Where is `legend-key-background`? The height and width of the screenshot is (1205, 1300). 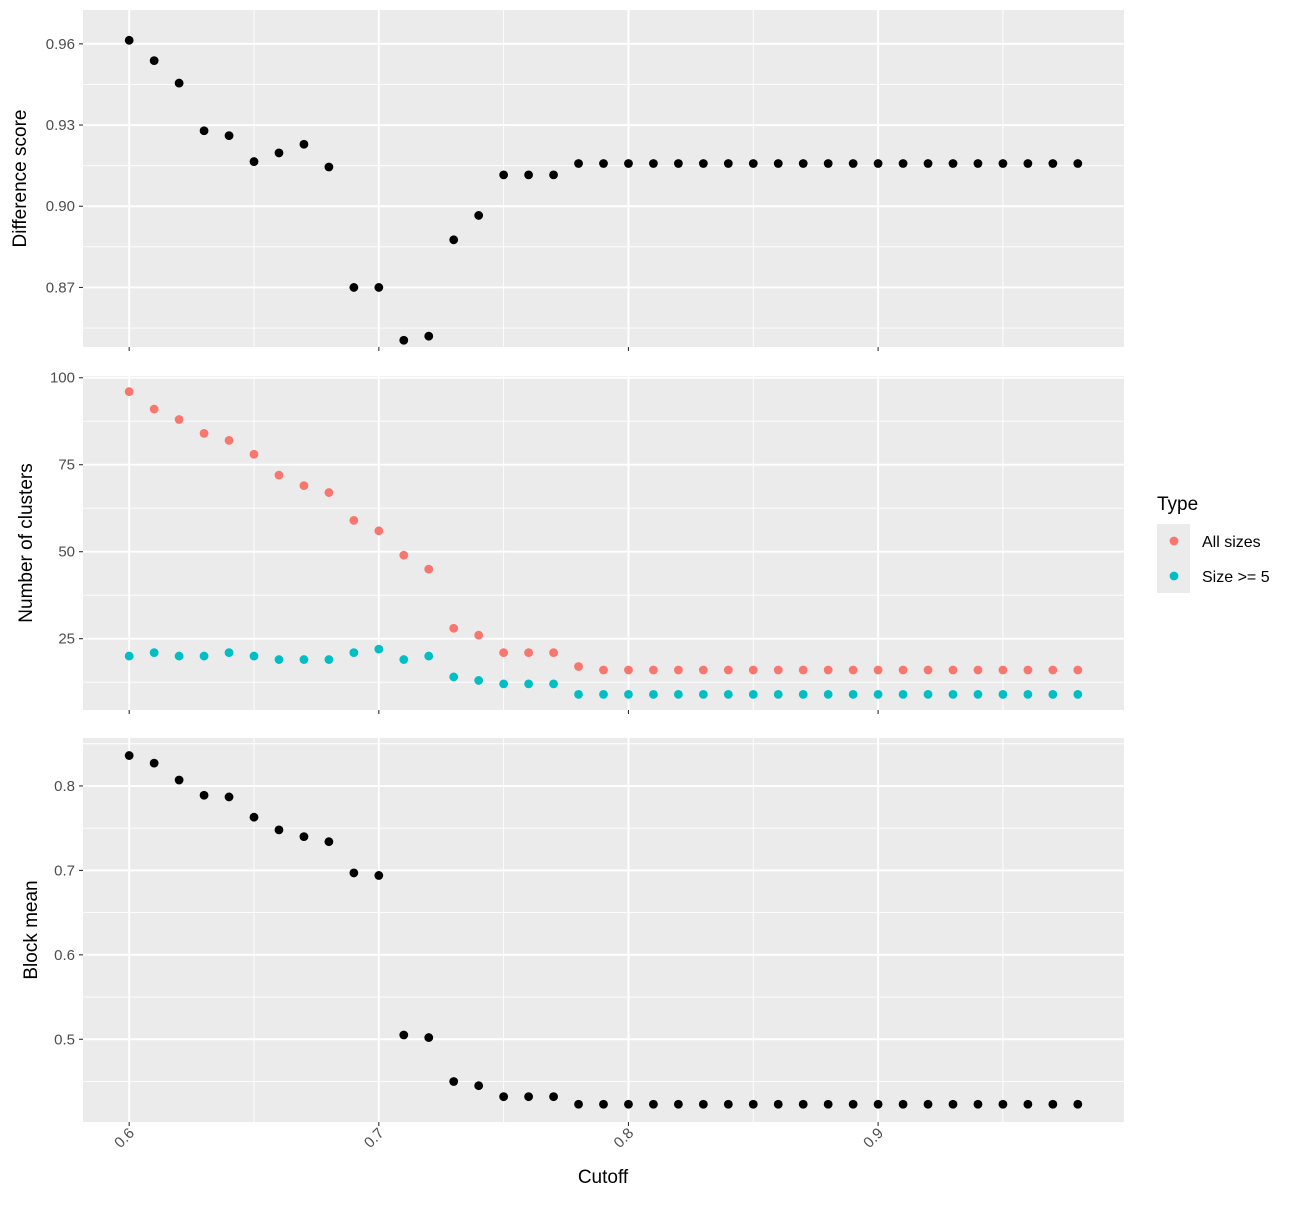
legend-key-background is located at coordinates (1173, 558).